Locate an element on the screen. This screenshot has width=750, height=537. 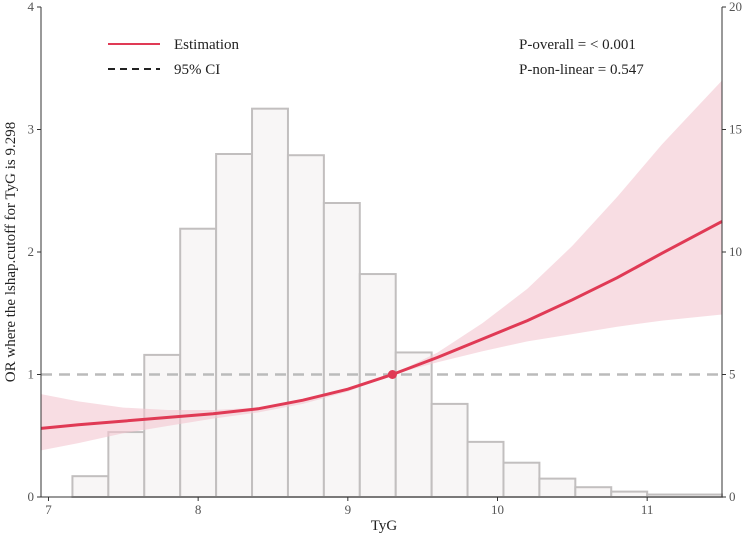
y-tick-label: 1 is located at coordinates (31, 374).